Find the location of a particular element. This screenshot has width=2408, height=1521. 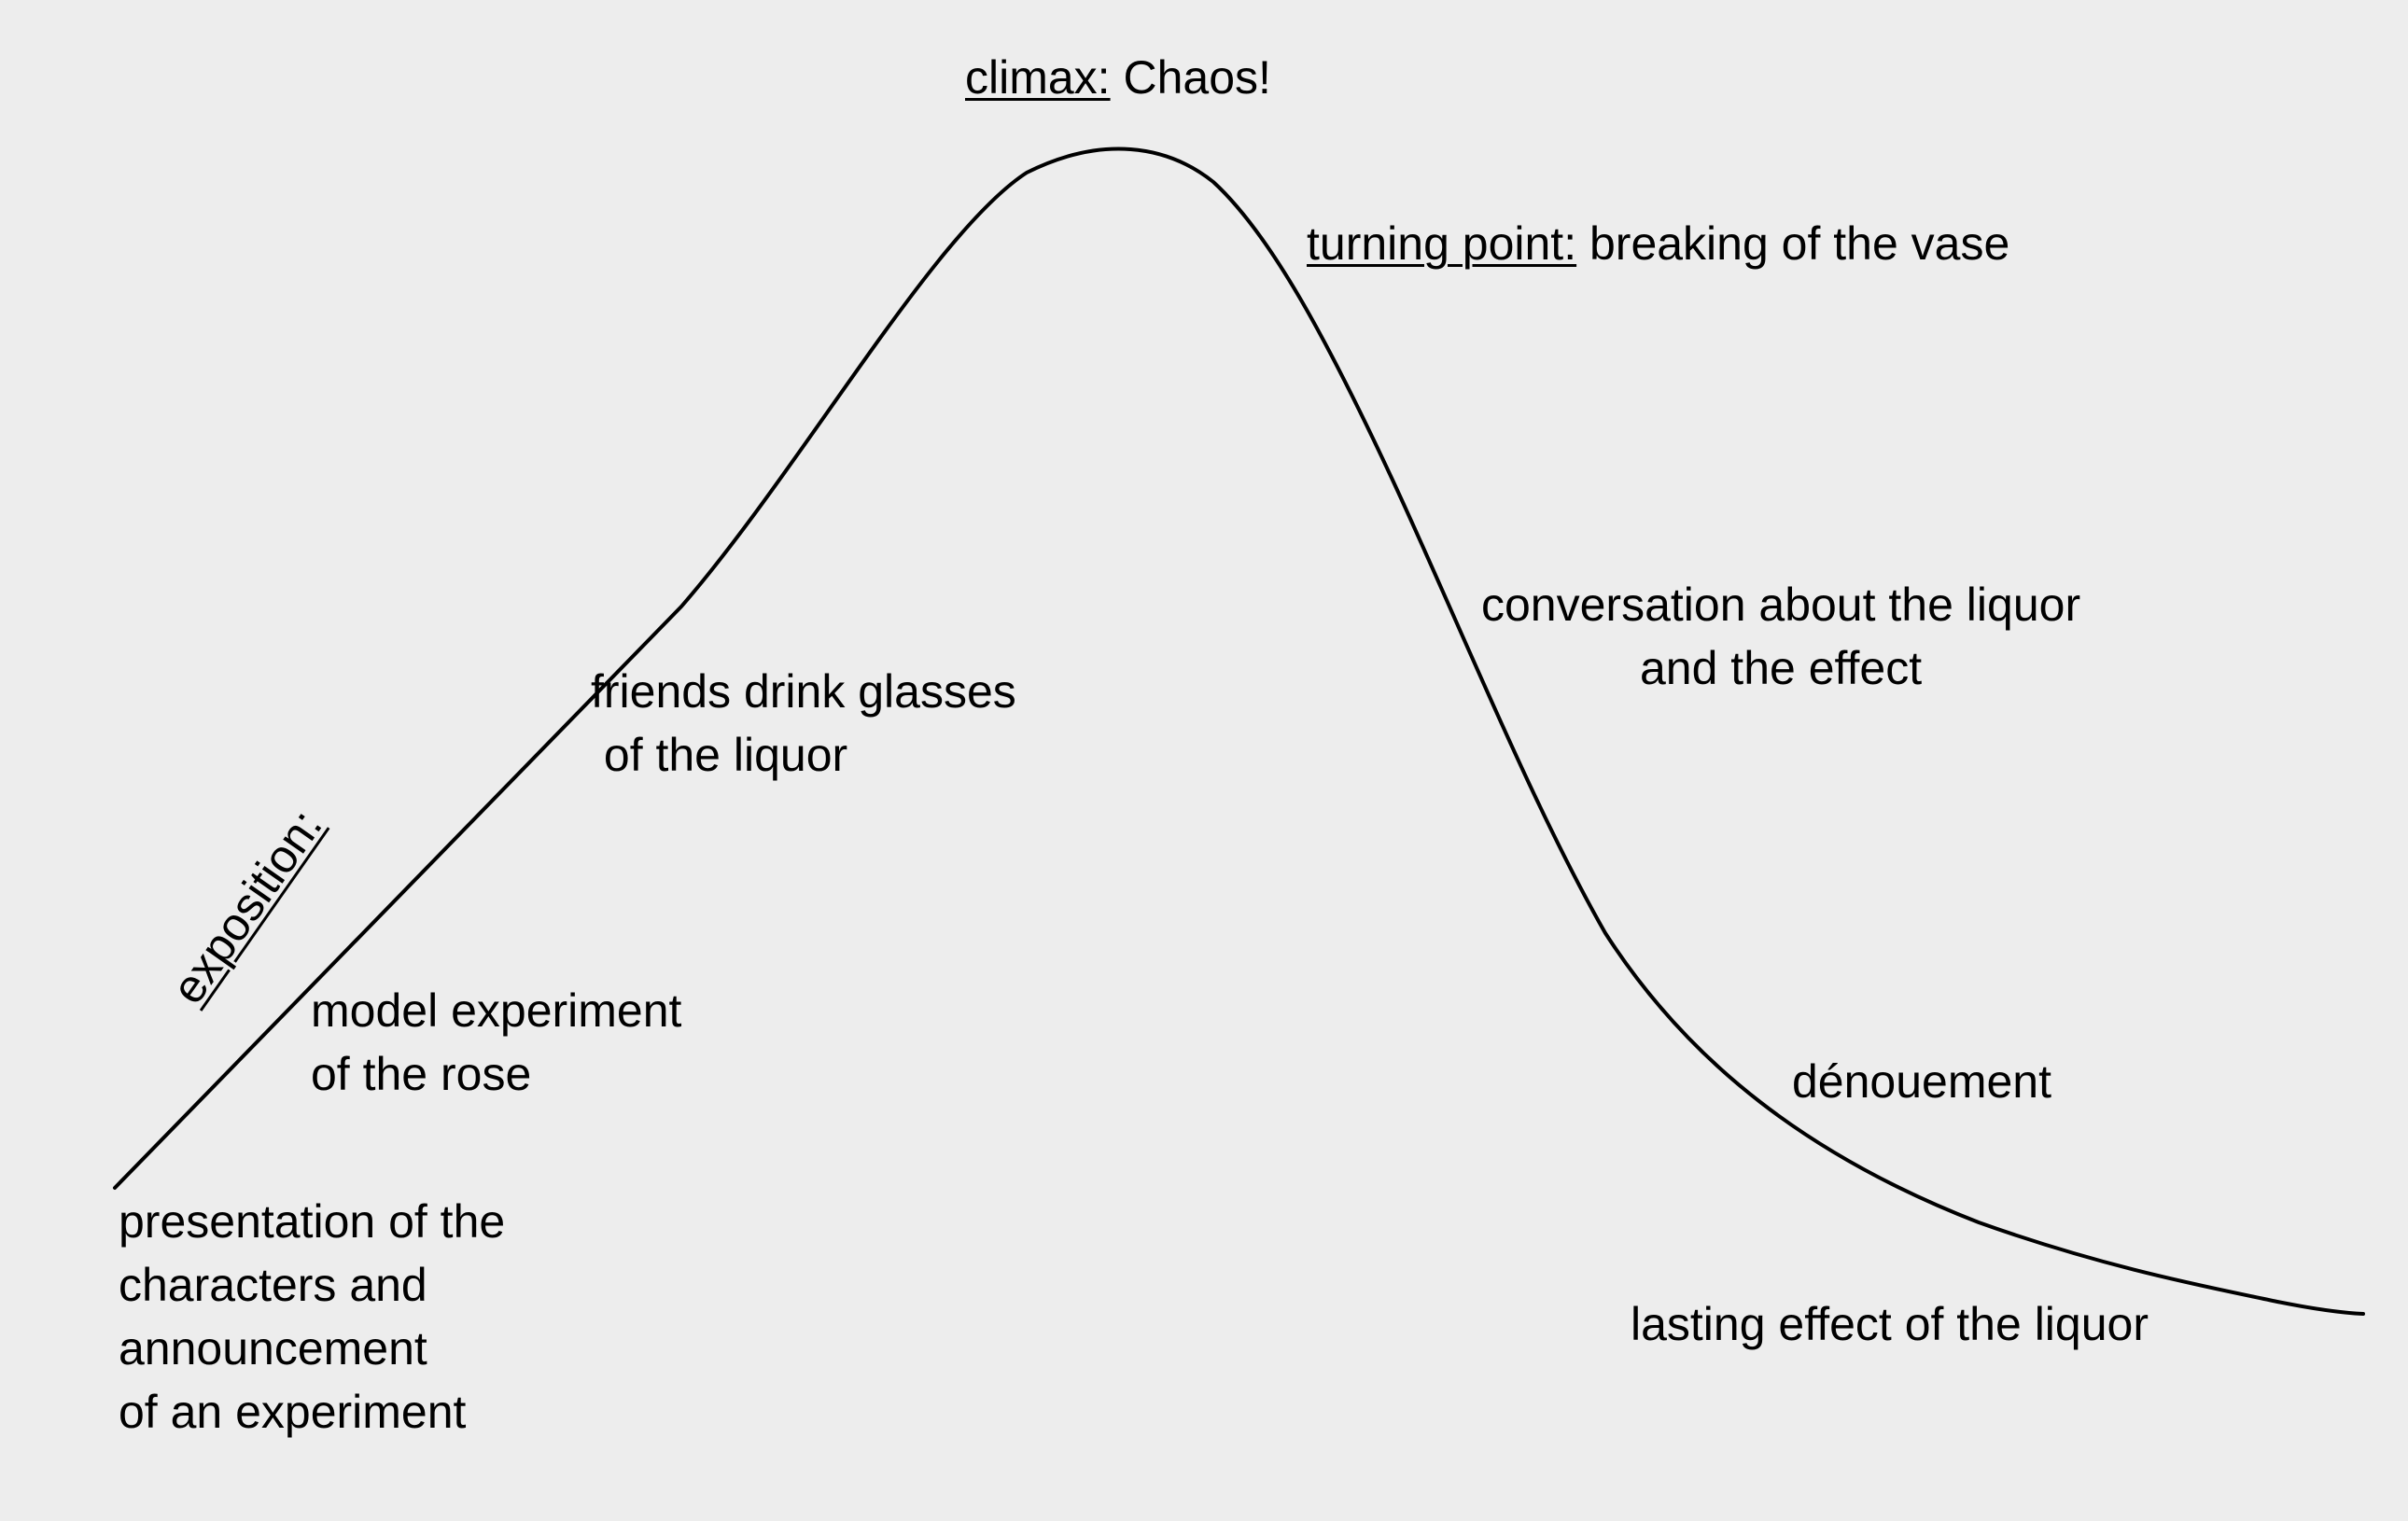

denouement-label: dénouement is located at coordinates (1921, 1081).